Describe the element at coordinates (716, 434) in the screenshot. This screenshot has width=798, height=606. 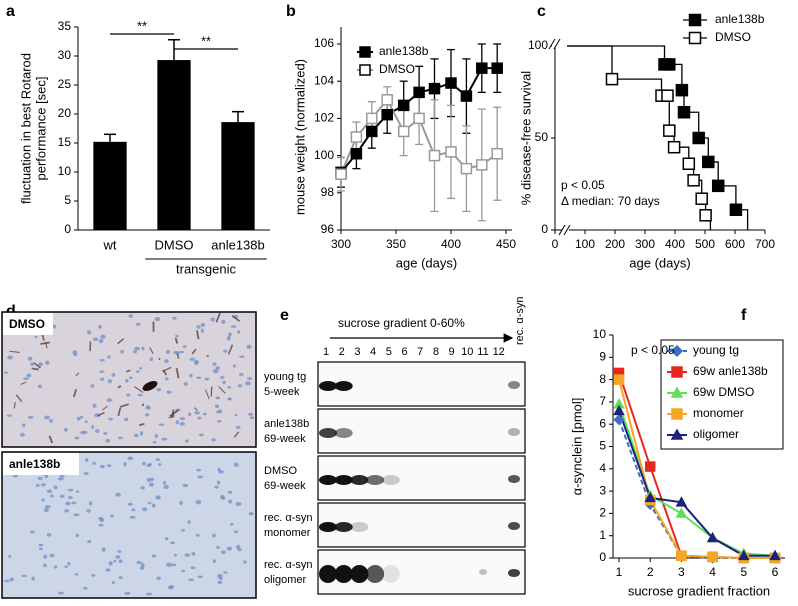
I see `legend-label: oligomer` at that location.